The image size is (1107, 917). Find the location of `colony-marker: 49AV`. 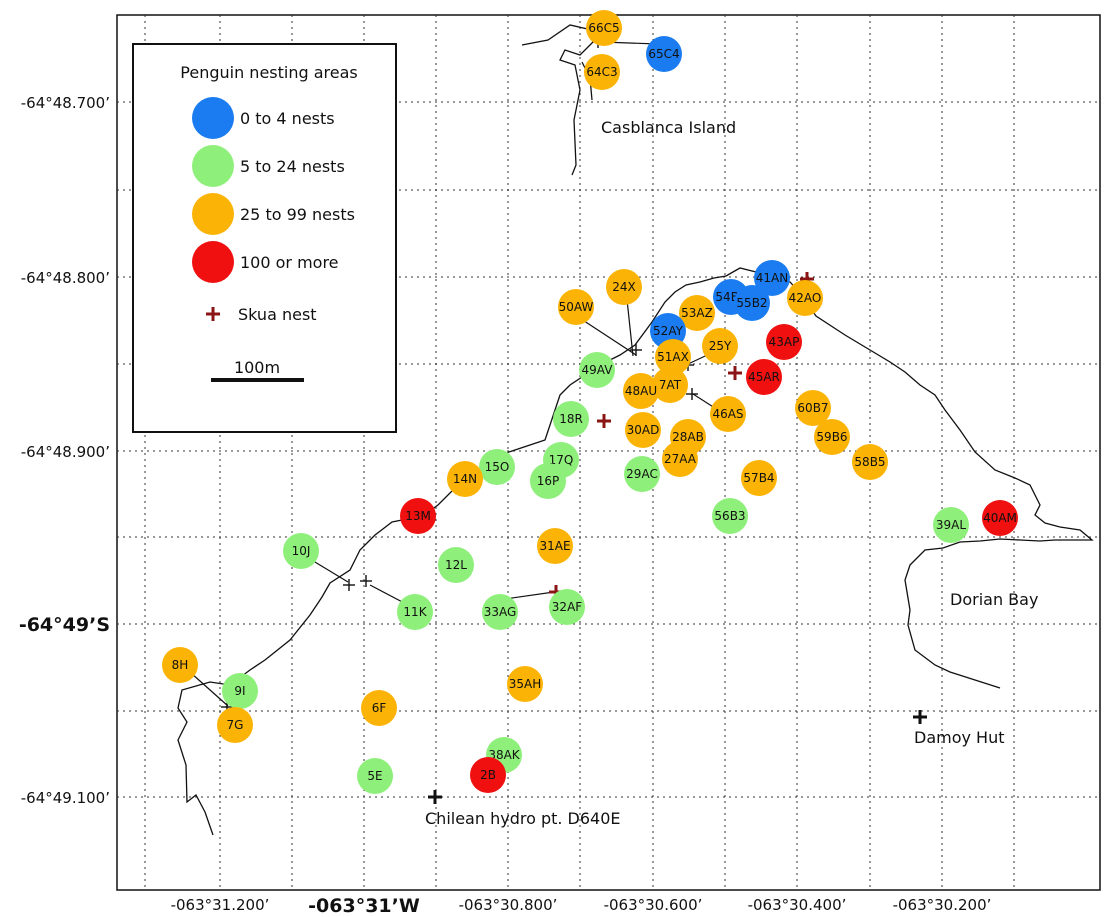

colony-marker: 49AV is located at coordinates (597, 370).